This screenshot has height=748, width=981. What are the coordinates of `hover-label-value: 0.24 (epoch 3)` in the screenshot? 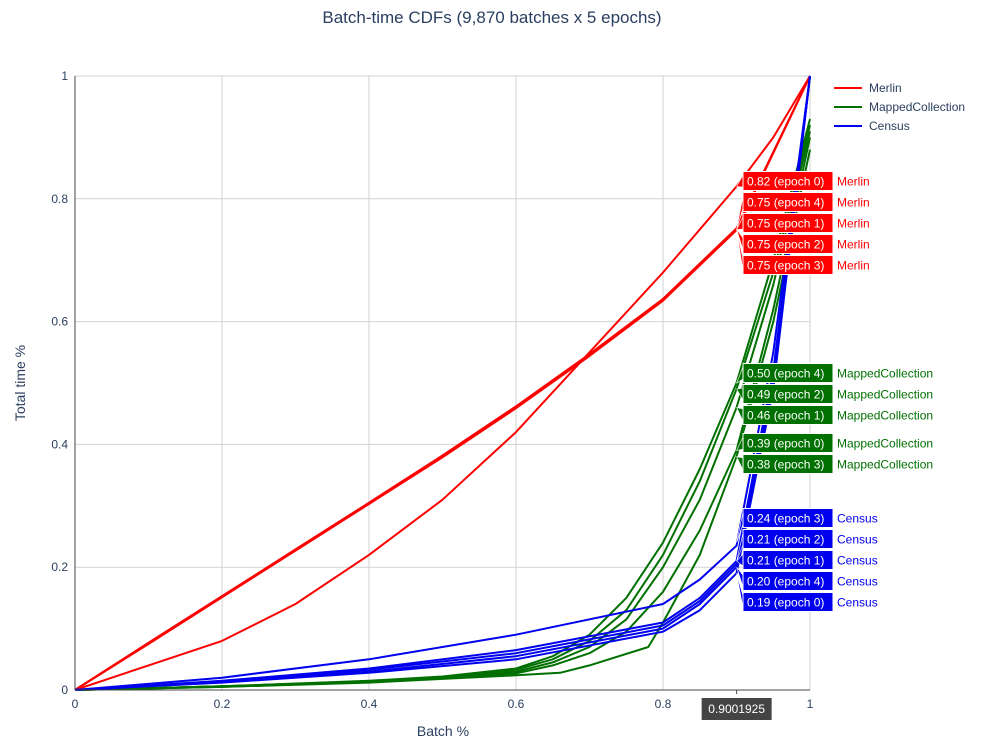 It's located at (785, 519).